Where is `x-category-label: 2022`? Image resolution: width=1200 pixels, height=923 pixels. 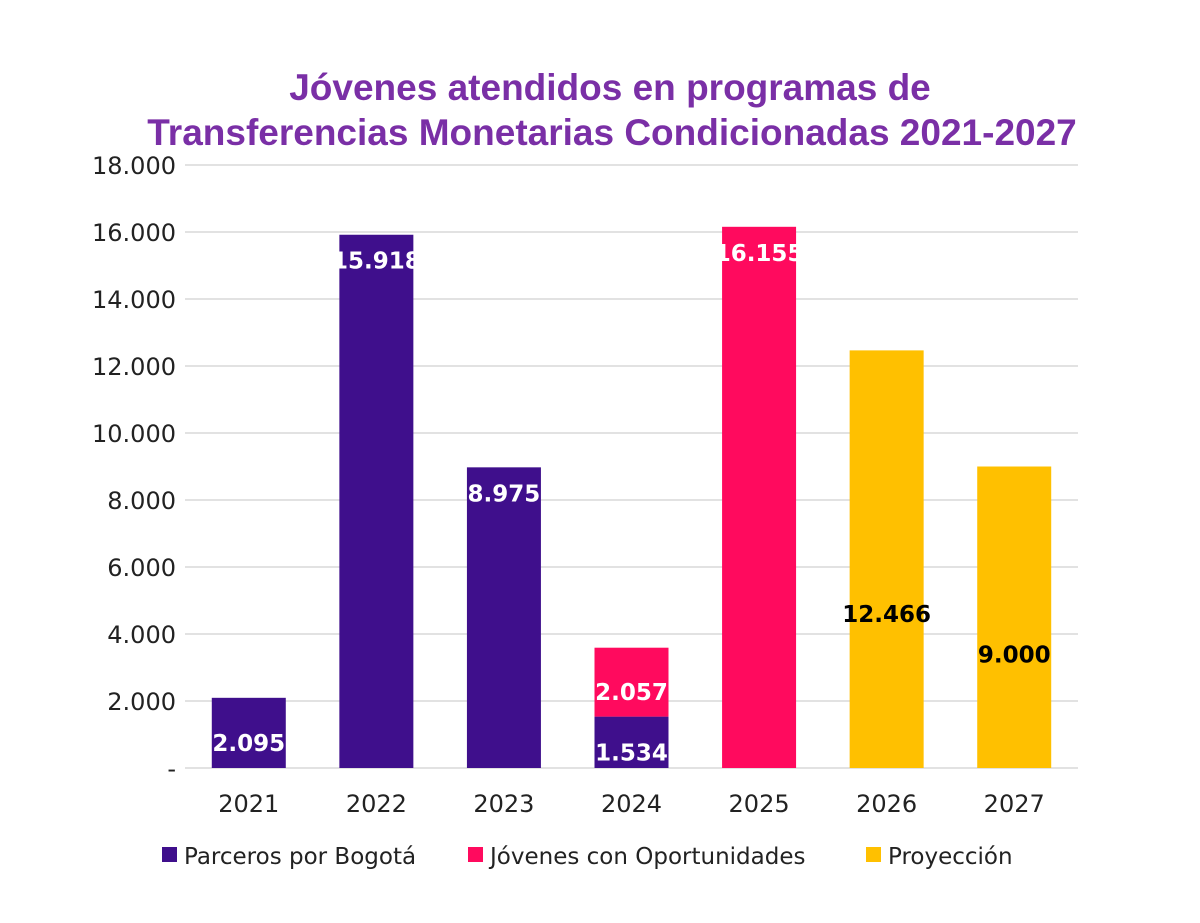
x-category-label: 2022 is located at coordinates (376, 804).